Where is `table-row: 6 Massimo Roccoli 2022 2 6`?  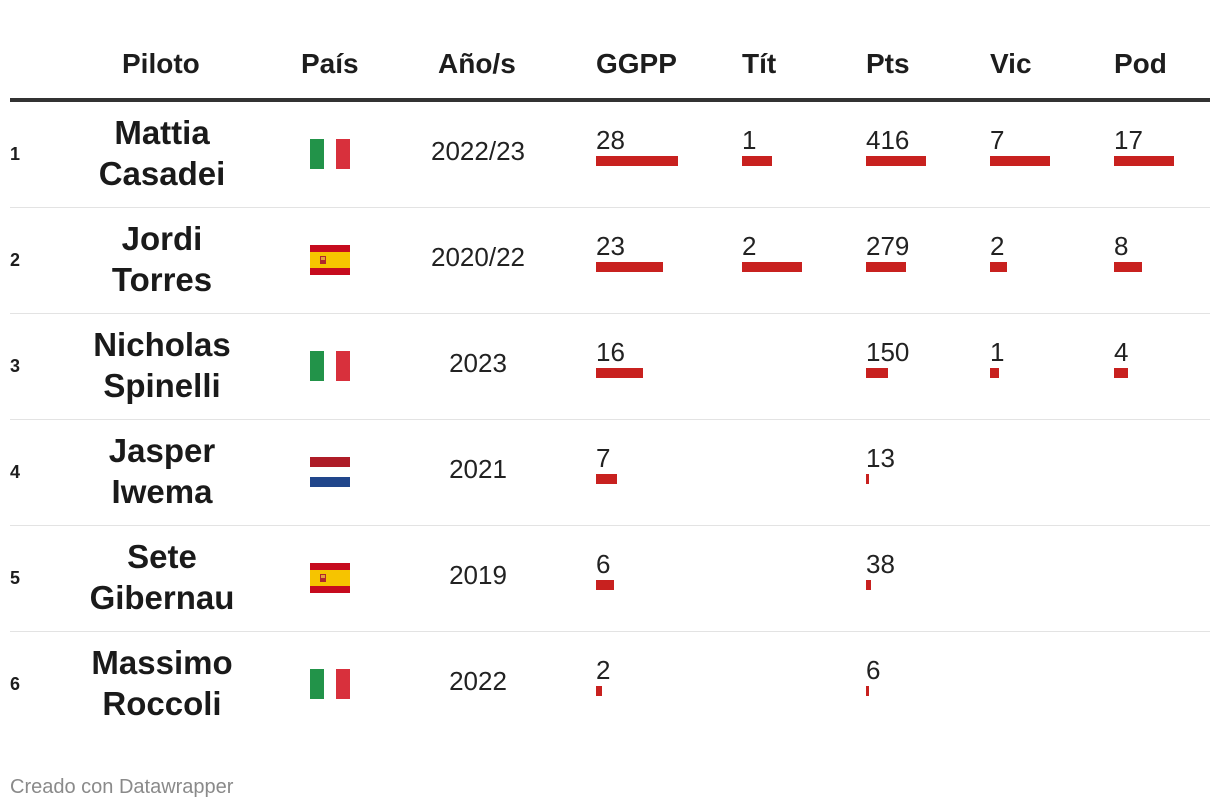
table-row: 6 Massimo Roccoli 2022 2 6 is located at coordinates (610, 684).